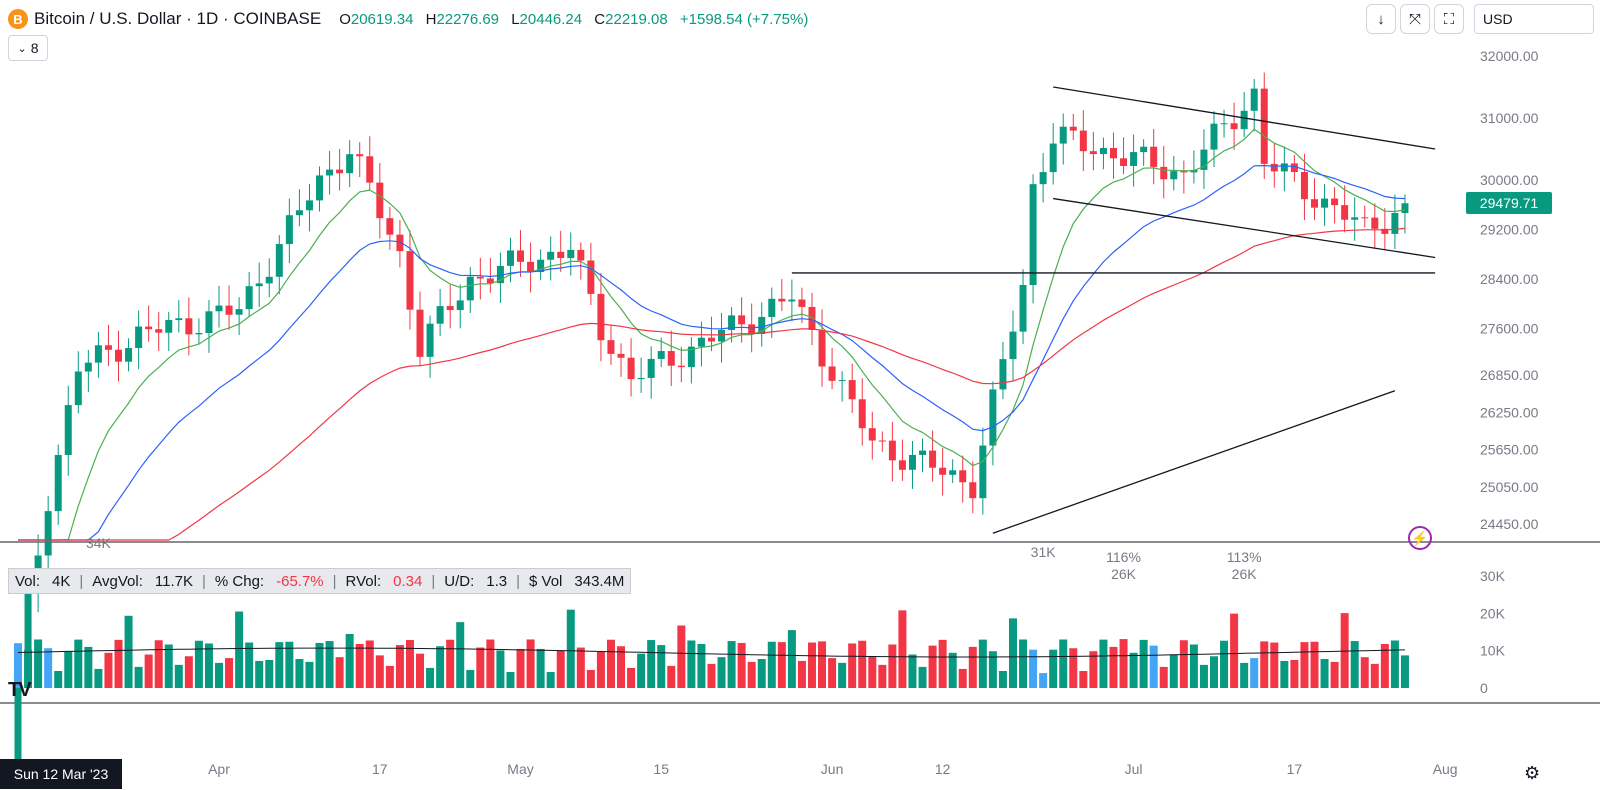 This screenshot has width=1600, height=790. Describe the element at coordinates (408, 581) in the screenshot. I see `rvol-value: 0.34` at that location.